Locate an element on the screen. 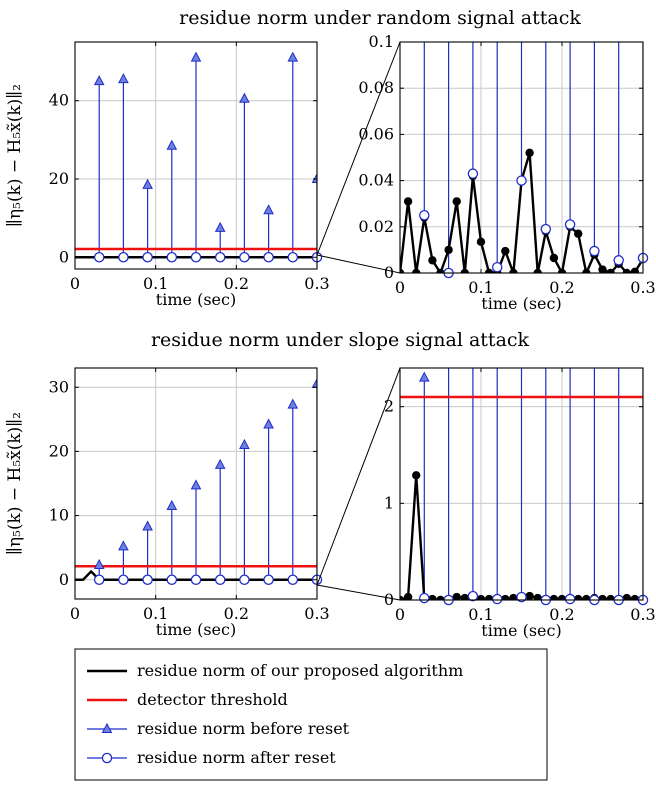  y-tick-label: 40 is located at coordinates (59, 100).